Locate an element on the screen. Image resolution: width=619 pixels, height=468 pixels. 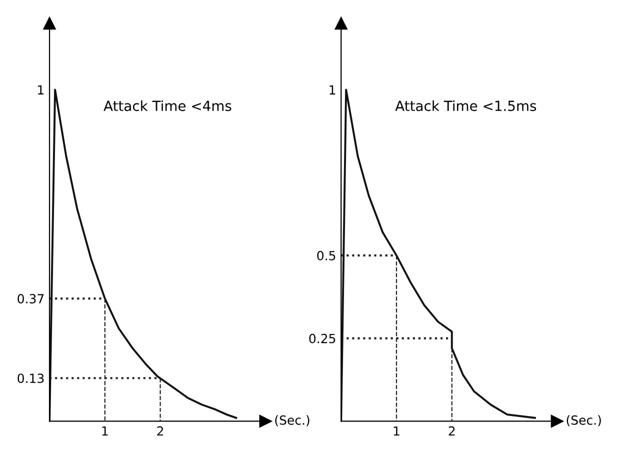
annotation: Attack Time <1.5ms is located at coordinates (465, 106).